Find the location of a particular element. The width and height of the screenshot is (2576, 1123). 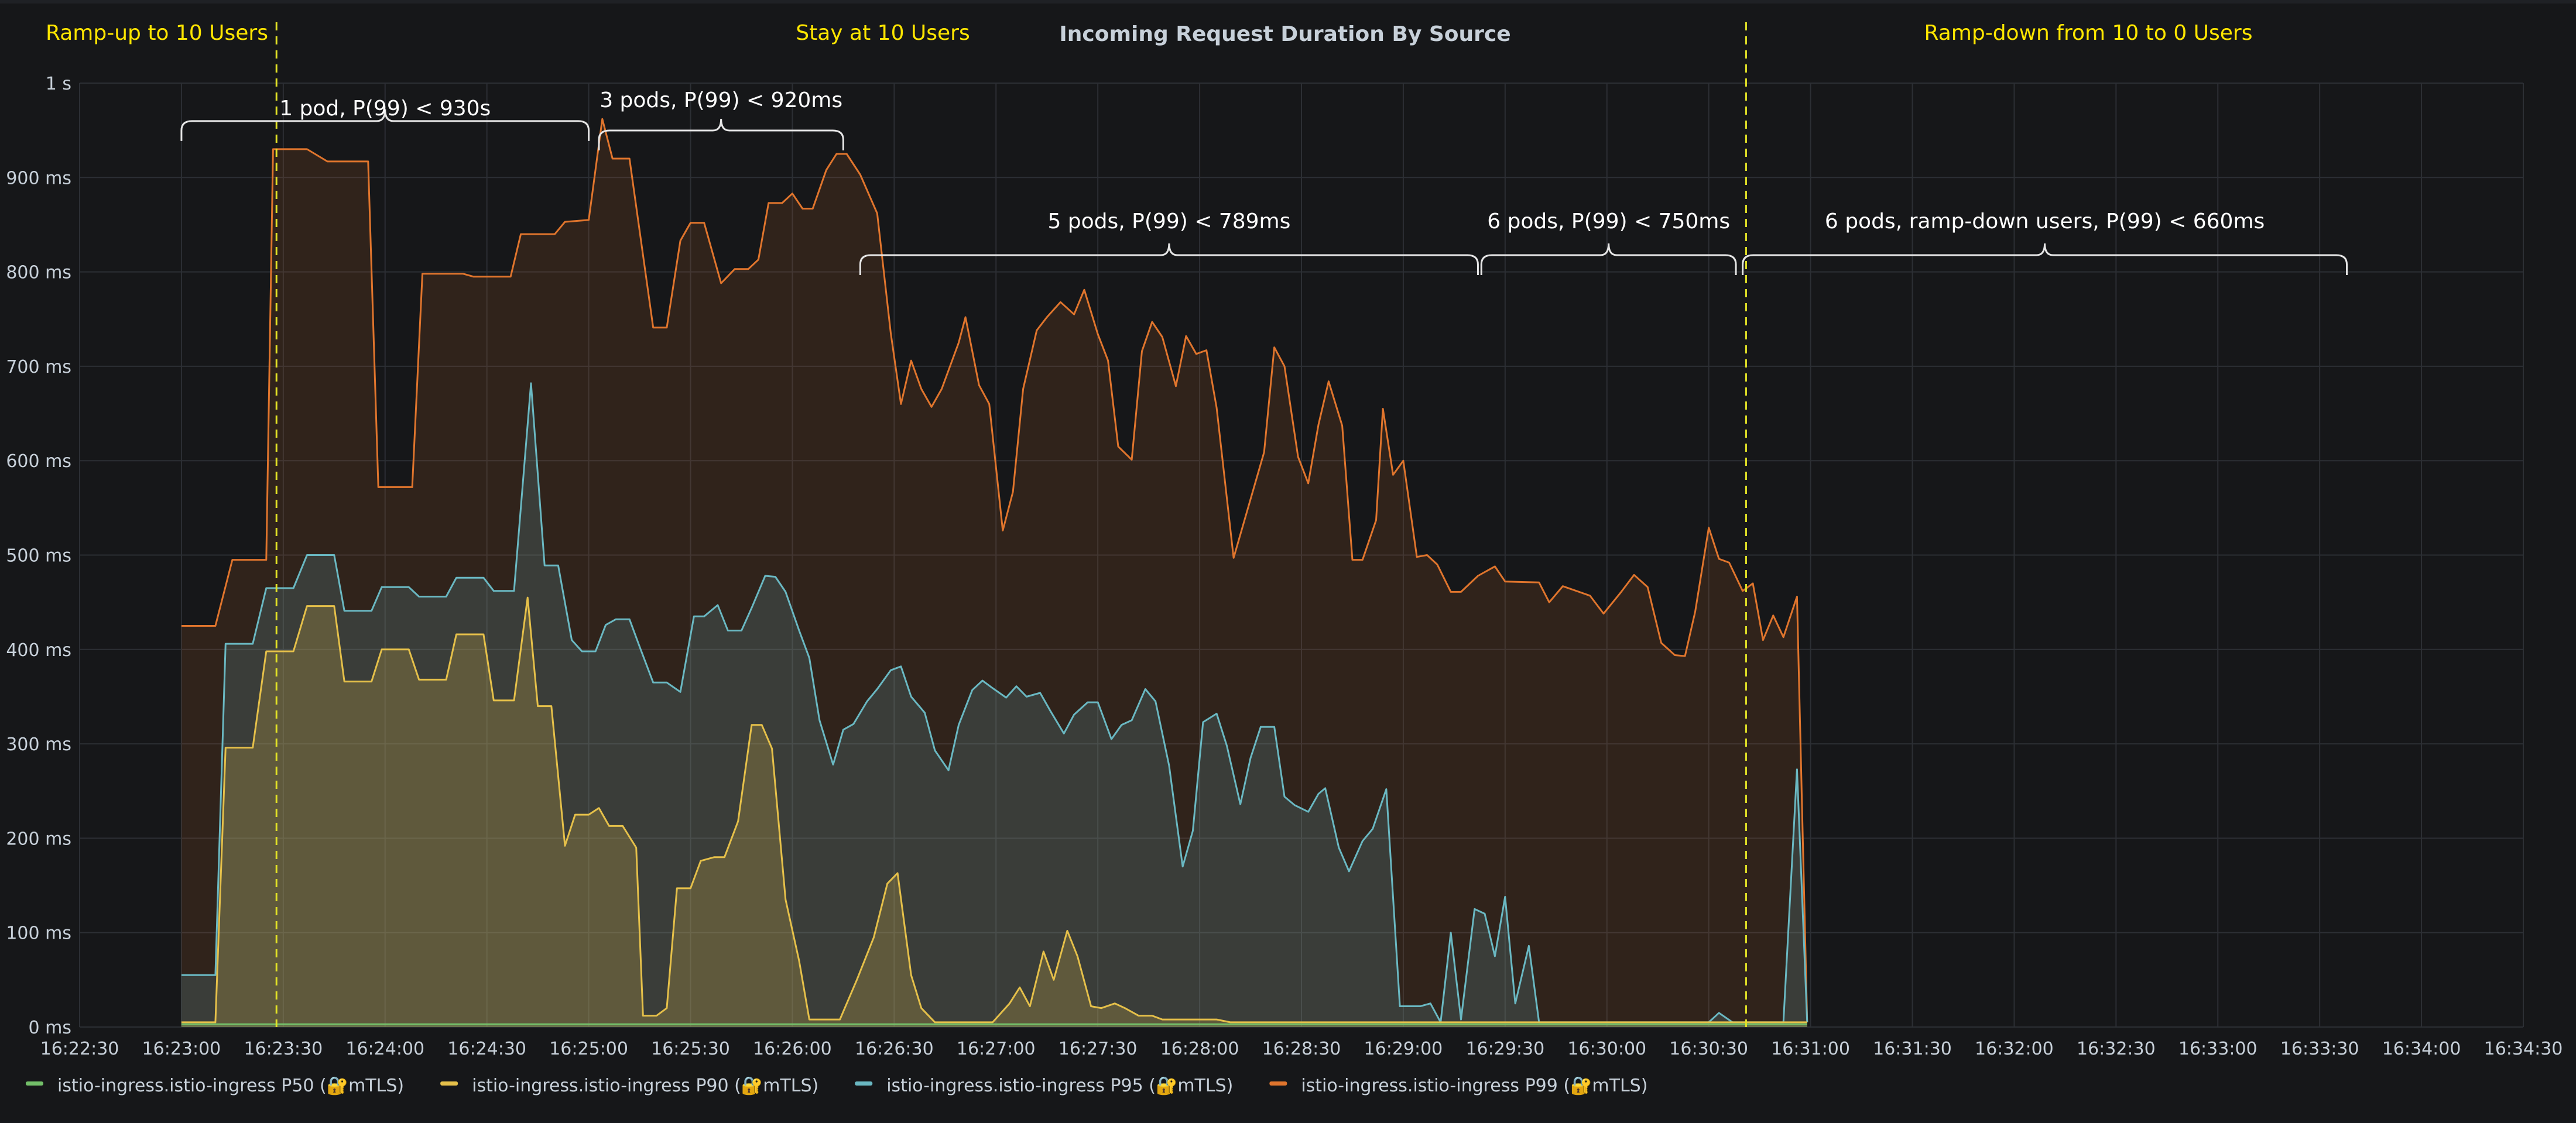

x-tick-label: 16:31:00 is located at coordinates (1810, 1049).